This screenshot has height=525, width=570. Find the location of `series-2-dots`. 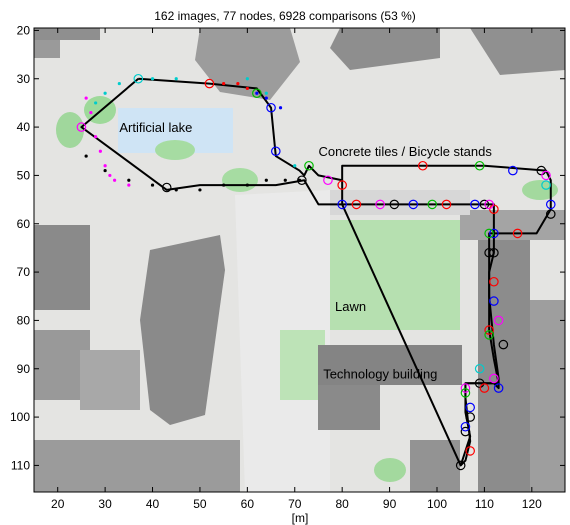

series-2-dots is located at coordinates (193, 173).